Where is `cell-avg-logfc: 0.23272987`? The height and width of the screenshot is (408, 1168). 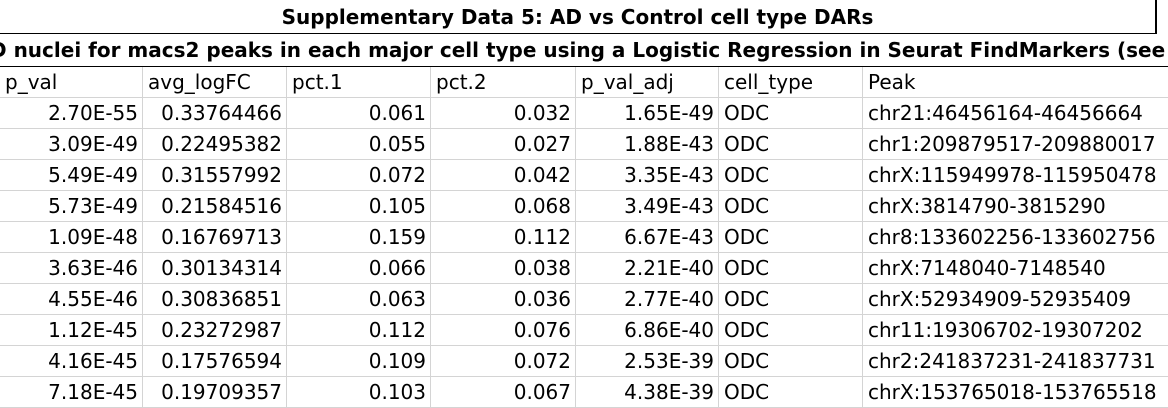
cell-avg-logfc: 0.23272987 is located at coordinates (215, 330).